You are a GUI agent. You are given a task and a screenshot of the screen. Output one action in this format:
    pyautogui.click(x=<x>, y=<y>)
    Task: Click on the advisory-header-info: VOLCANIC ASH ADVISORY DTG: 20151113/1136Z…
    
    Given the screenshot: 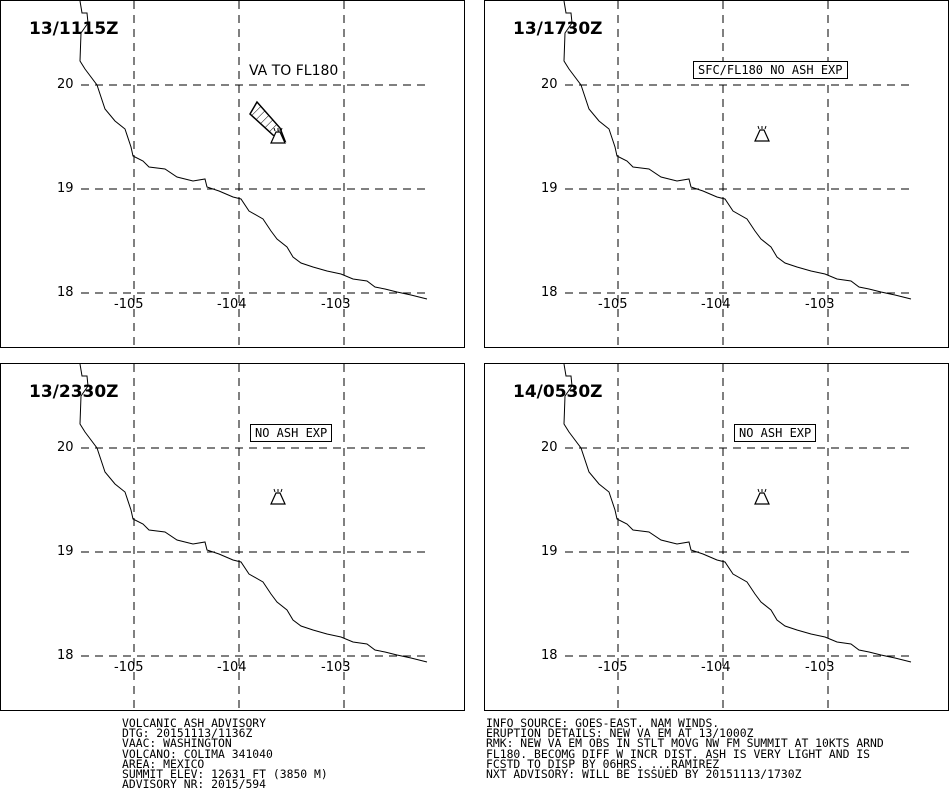 What is the action you would take?
    pyautogui.click(x=225, y=754)
    